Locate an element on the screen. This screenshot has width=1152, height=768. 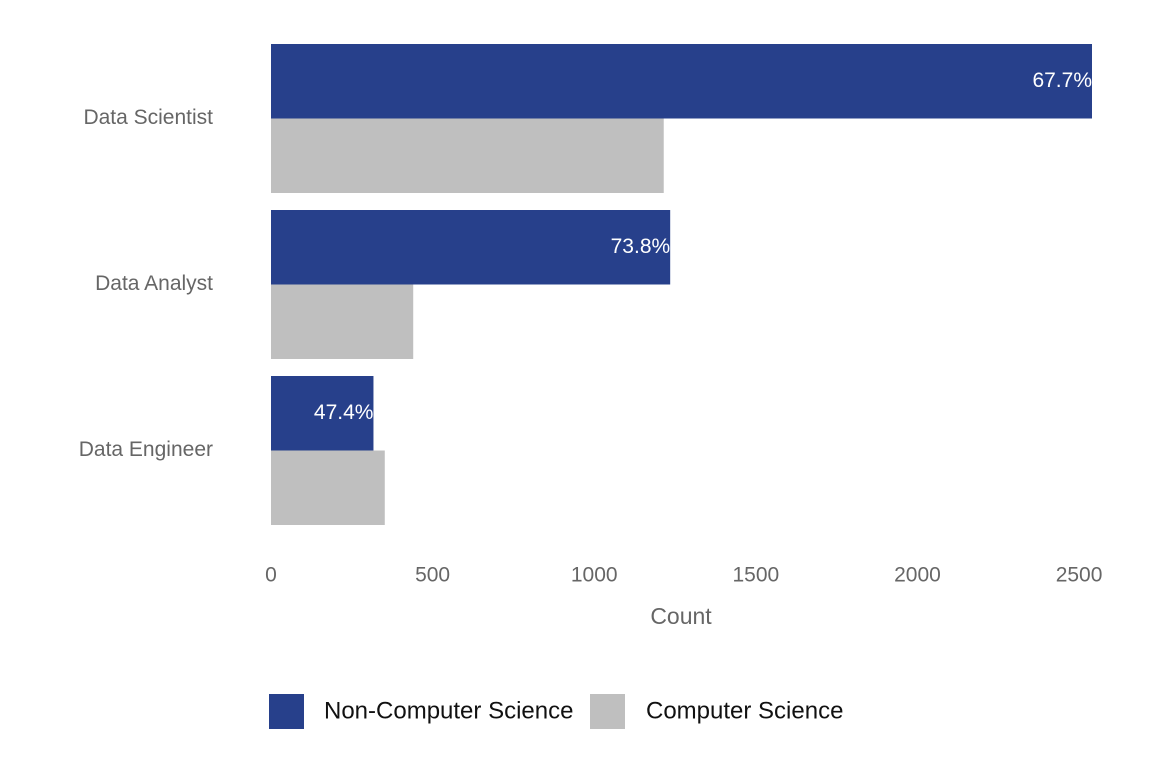
bar-data-label: 73.8% is located at coordinates (641, 246).